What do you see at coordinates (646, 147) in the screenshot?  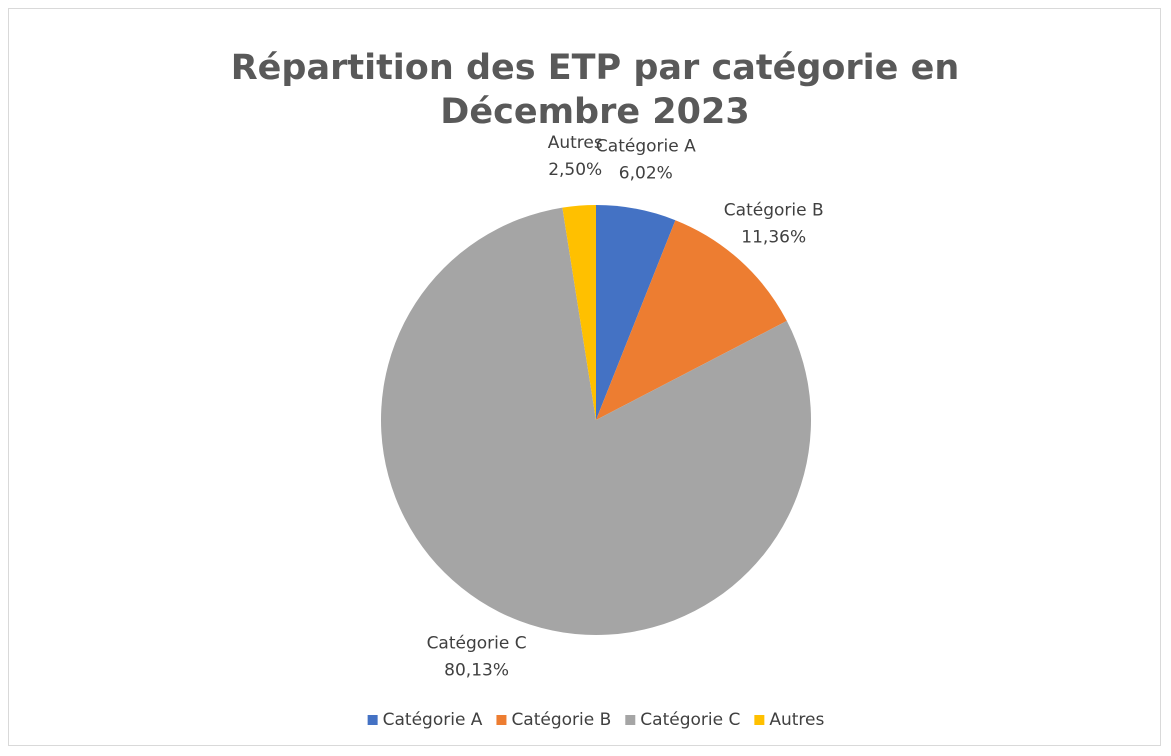 I see `data-label-name: Catégorie A` at bounding box center [646, 147].